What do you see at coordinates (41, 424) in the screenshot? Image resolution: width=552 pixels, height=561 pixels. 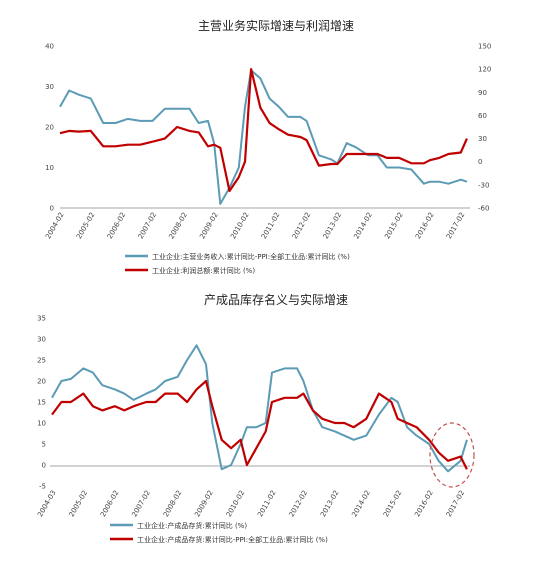 I see `chart2-left-tick: 10` at bounding box center [41, 424].